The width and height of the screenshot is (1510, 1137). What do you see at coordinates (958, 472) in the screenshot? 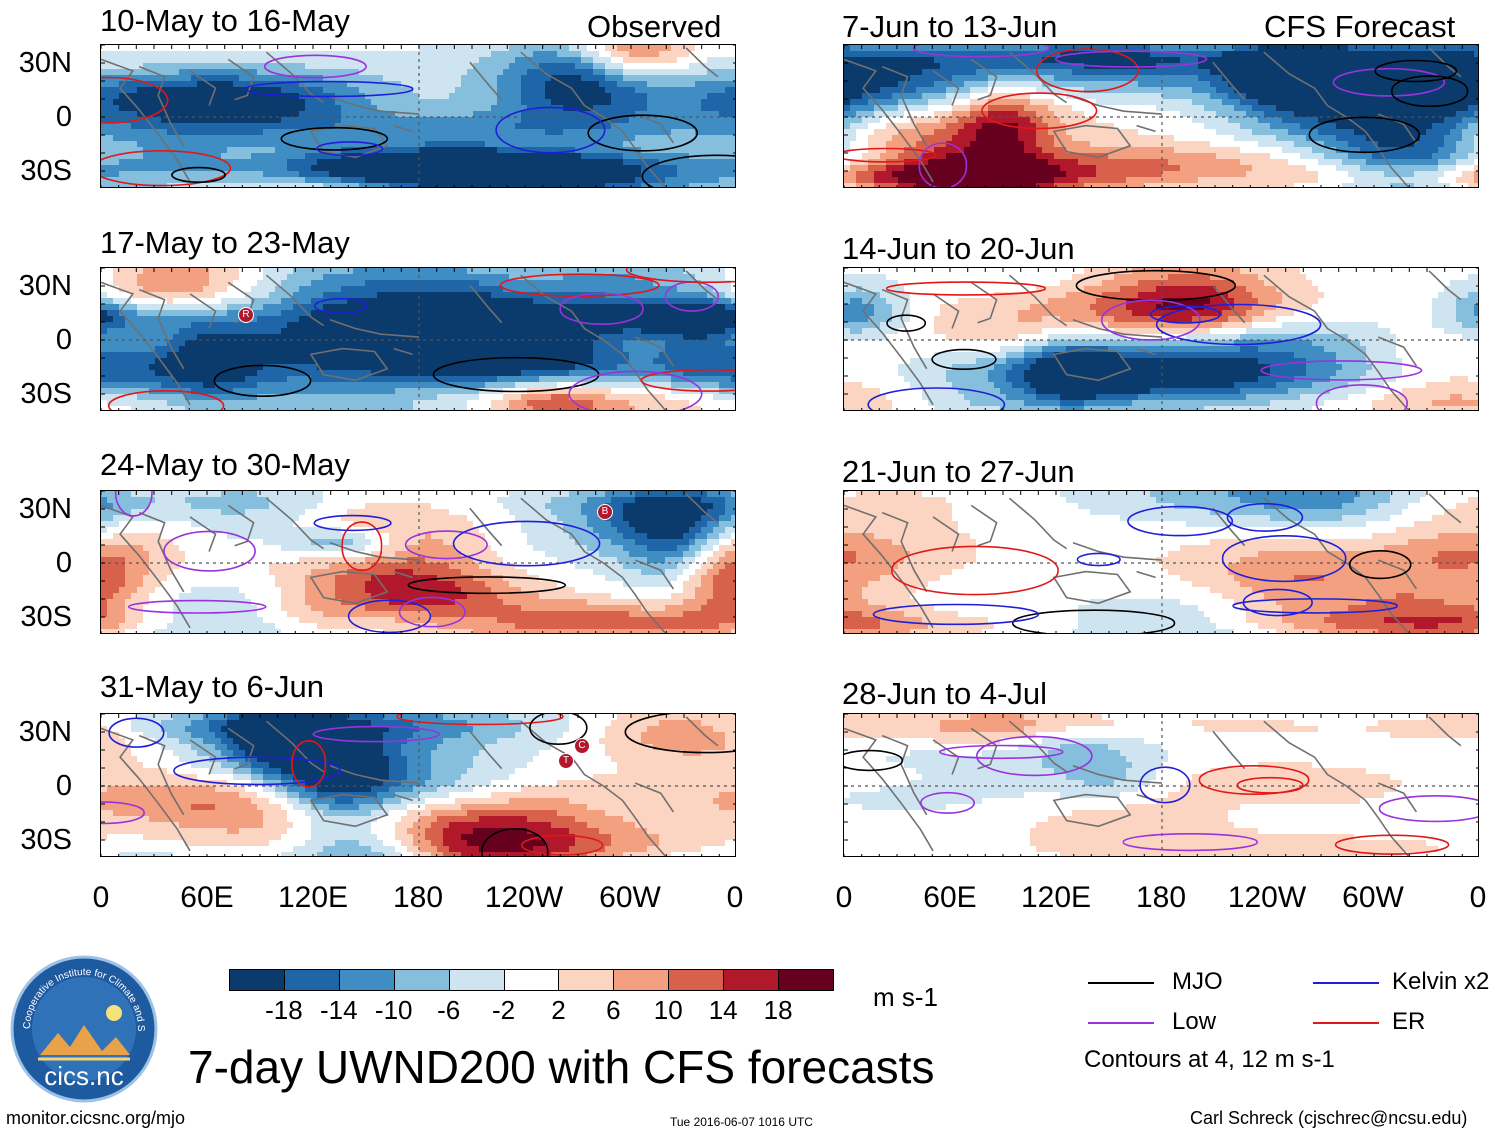
I see `panel-title-fcst-3: 21-Jun to 27-Jun` at bounding box center [958, 472].